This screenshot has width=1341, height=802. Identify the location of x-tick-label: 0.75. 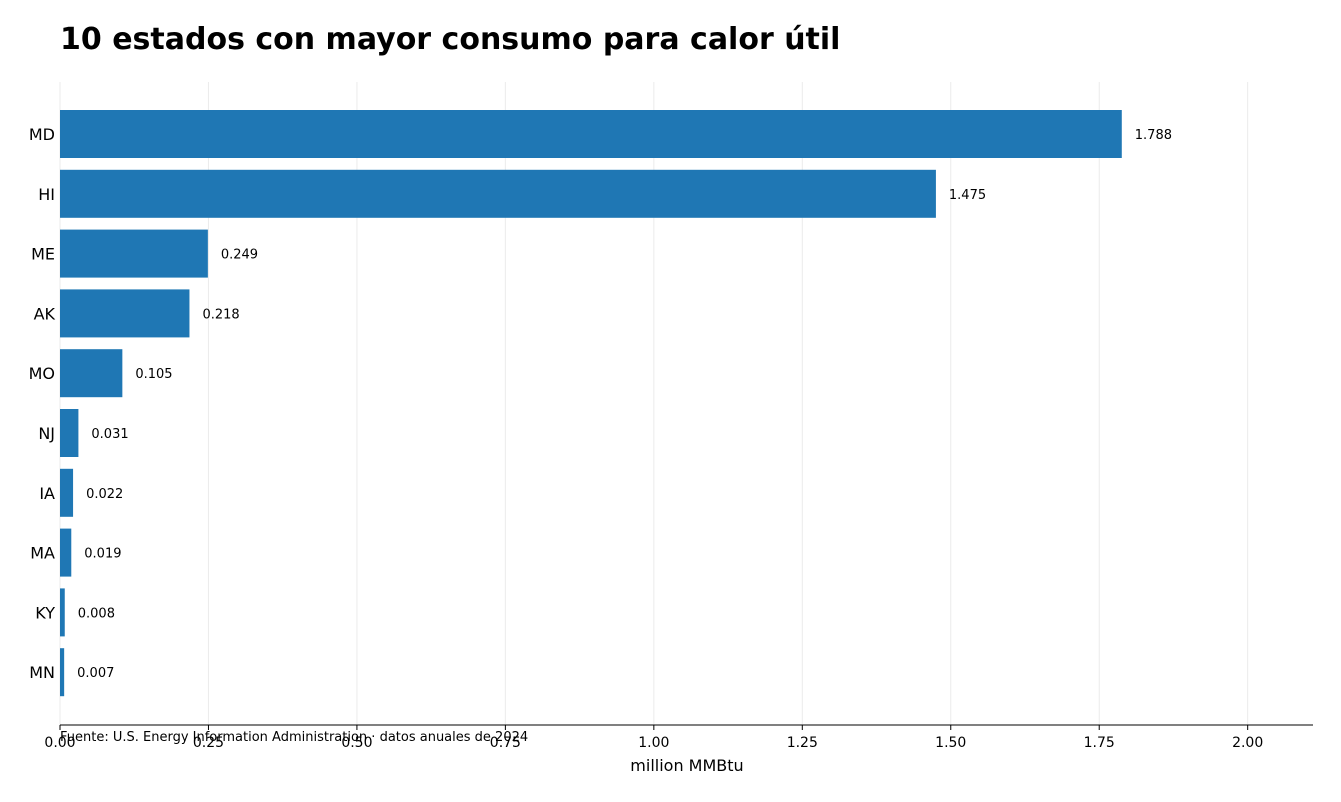
(505, 743).